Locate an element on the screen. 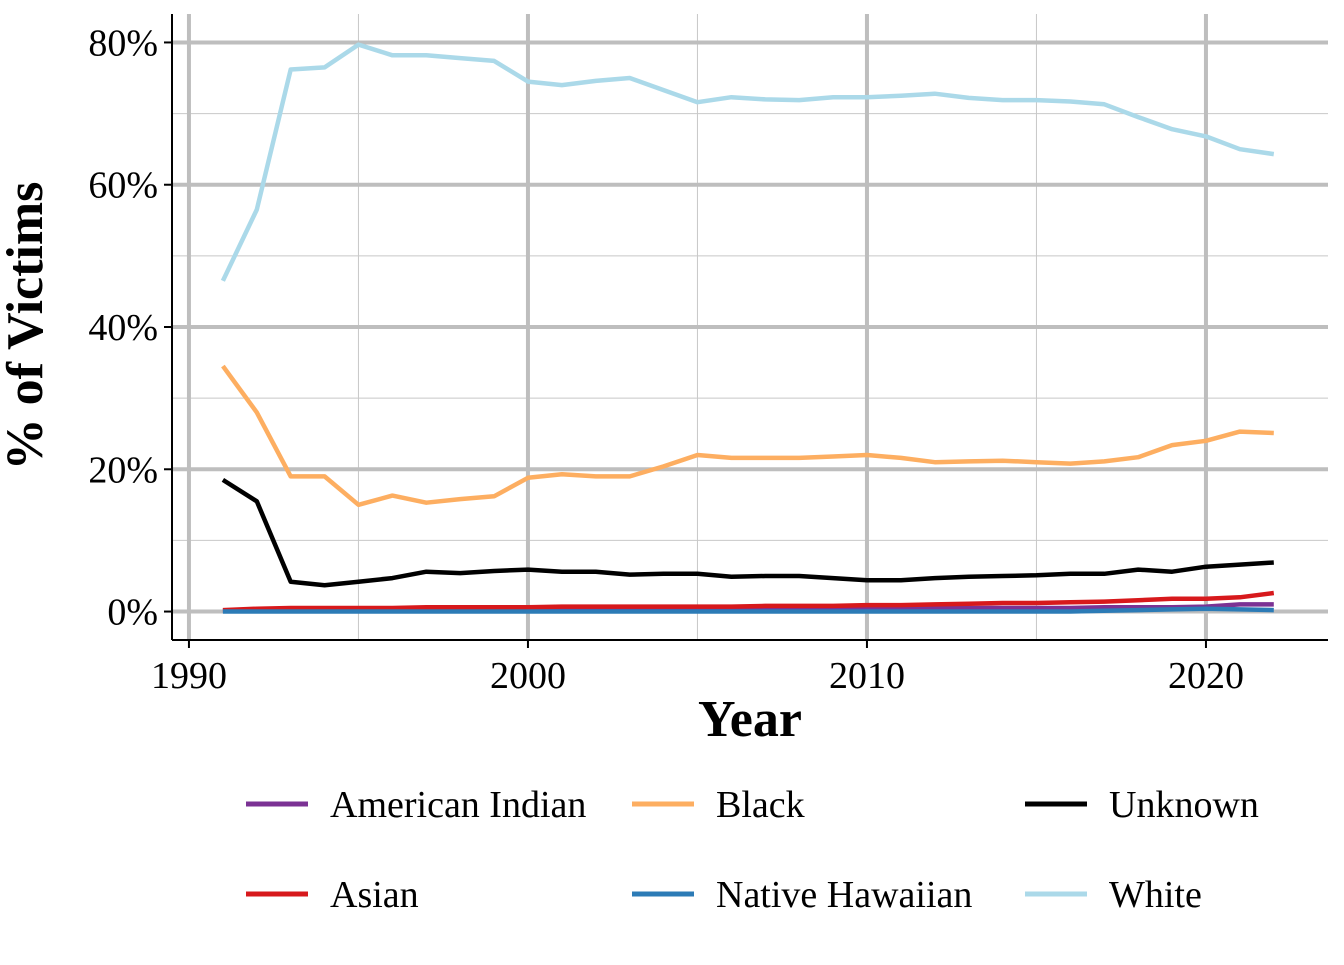  legend-label-unknown: Unknown is located at coordinates (1184, 805).